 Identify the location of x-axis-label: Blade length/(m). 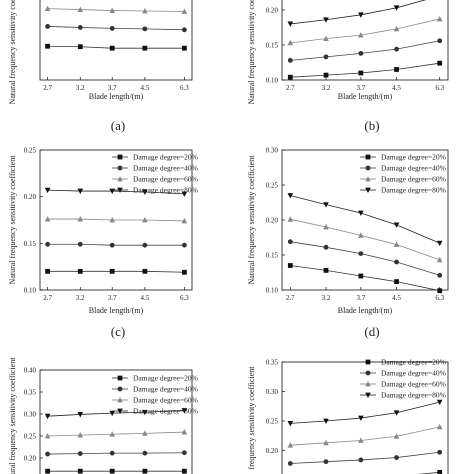
(365, 96).